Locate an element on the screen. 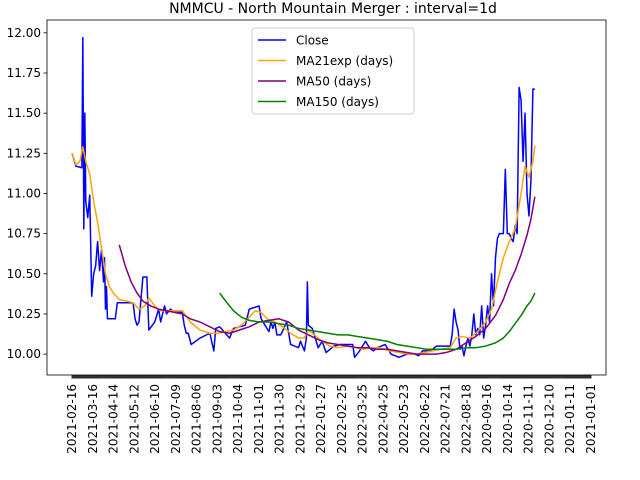  x-tick-label-2: 2021-04-14 is located at coordinates (114, 419).